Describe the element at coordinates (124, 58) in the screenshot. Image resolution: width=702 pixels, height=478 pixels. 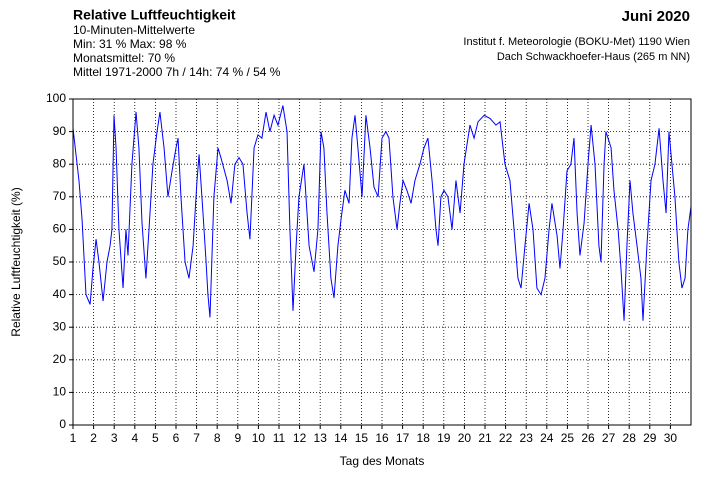
I see `stats-line: Monatsmittel: 70 %` at that location.